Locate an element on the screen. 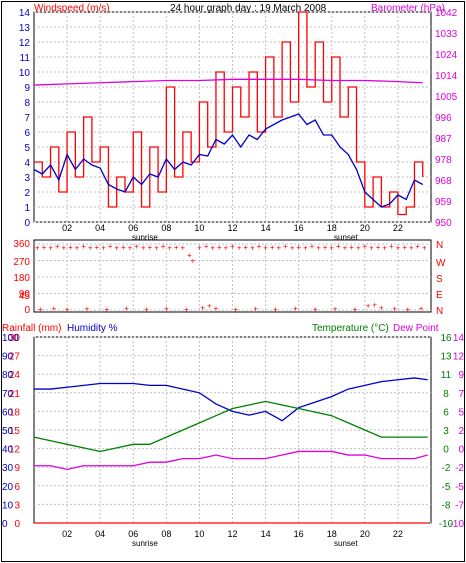 The image size is (466, 563). tick-label: 0 is located at coordinates (27, 223).